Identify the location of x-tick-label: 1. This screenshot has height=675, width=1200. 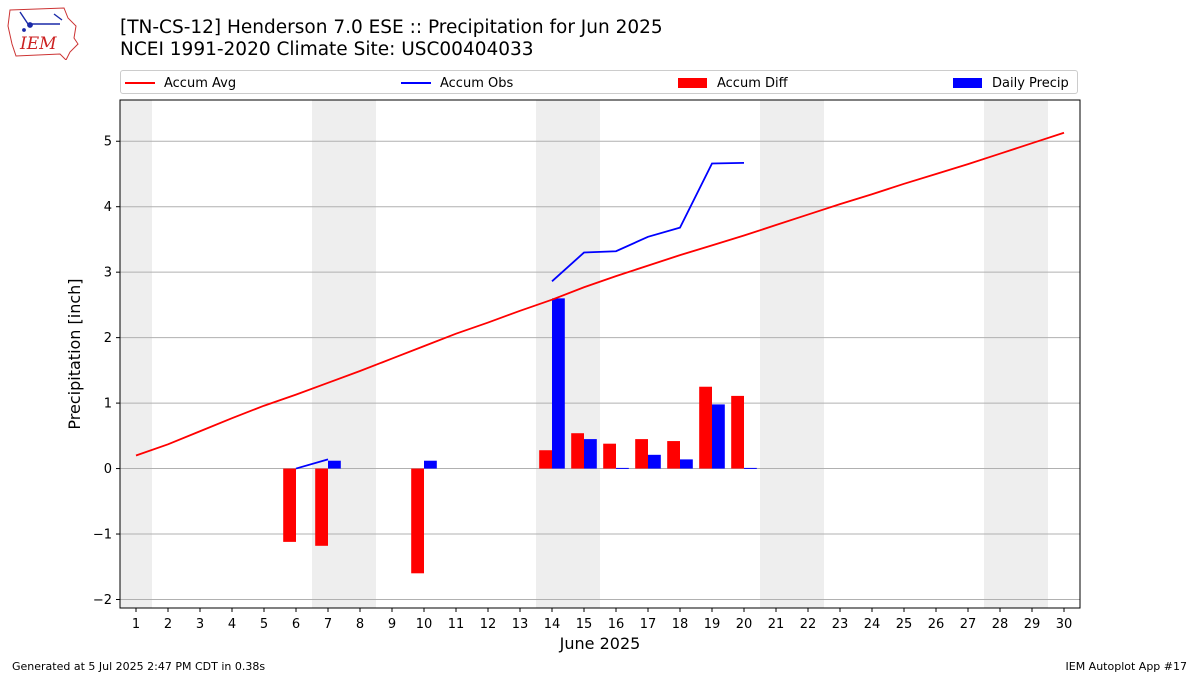
(136, 624).